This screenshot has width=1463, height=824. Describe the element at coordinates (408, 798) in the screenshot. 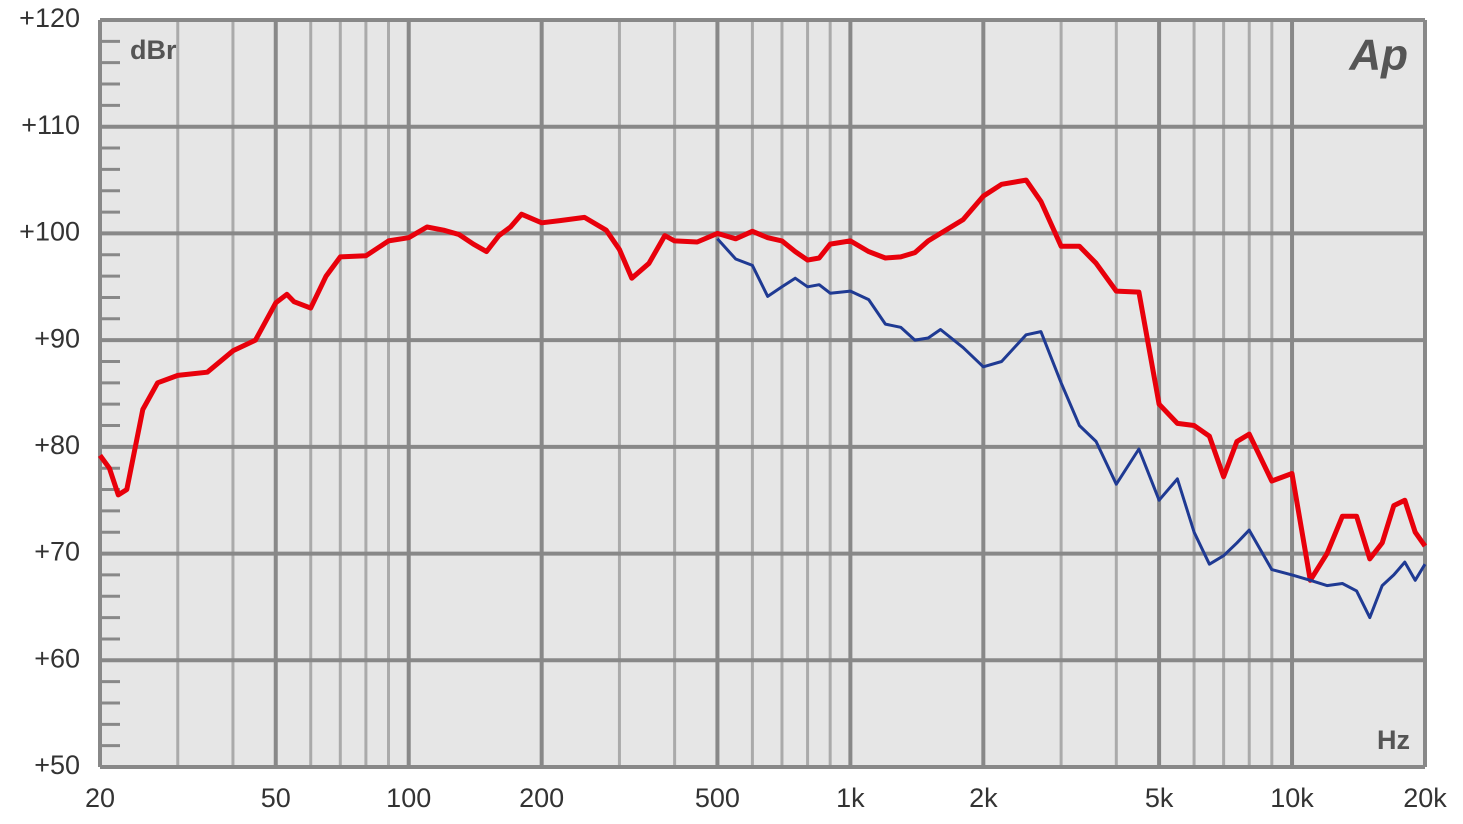

I see `x-tick-label: 100` at that location.